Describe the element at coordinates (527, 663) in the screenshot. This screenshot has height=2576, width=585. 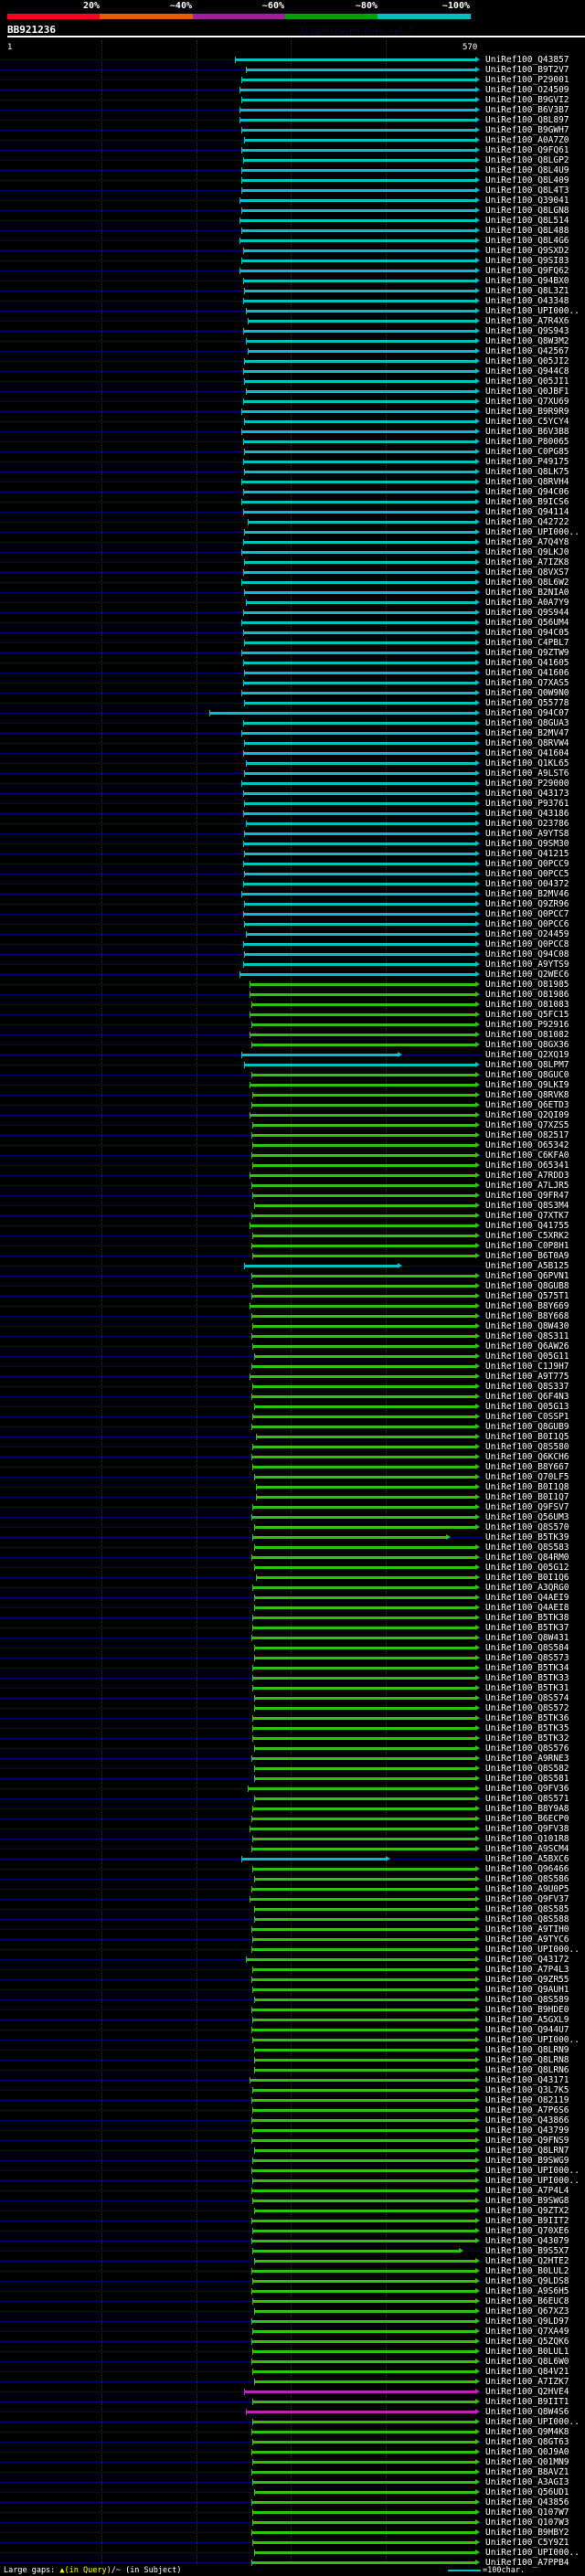
I see `hit-label-link: UniRef100_Q41605` at that location.